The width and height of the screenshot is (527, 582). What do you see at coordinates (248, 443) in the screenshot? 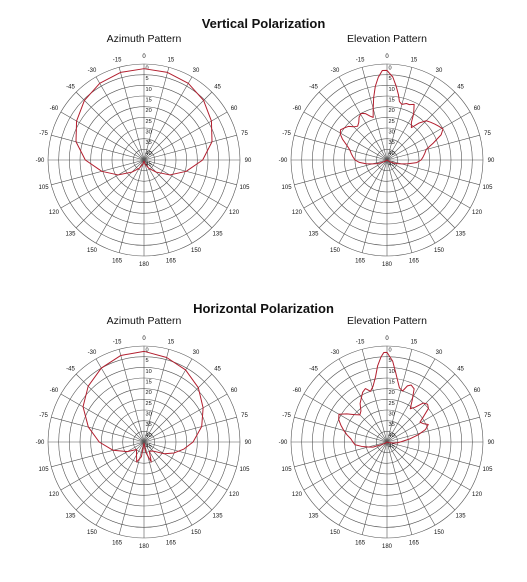
I see `angle-tick-label: 90` at bounding box center [248, 443].